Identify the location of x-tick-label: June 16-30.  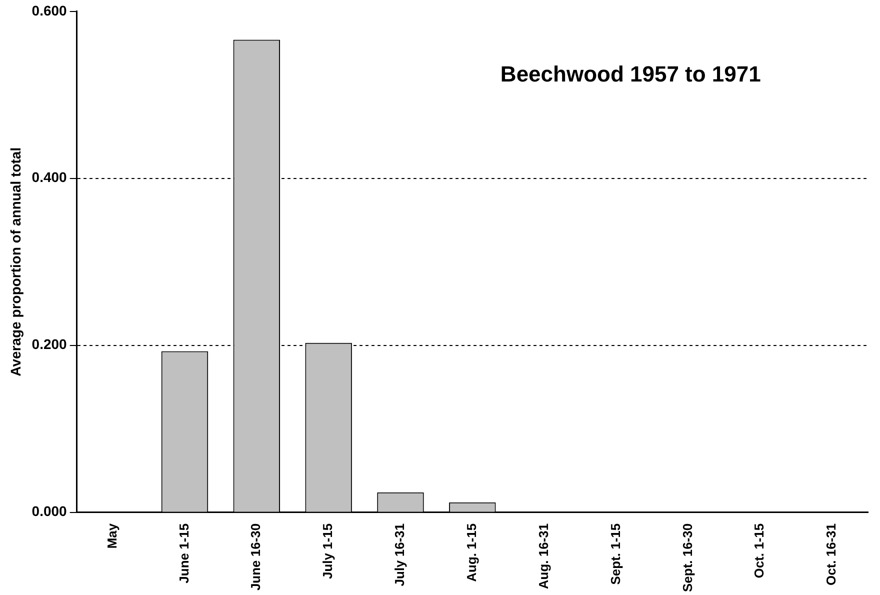
(256, 557).